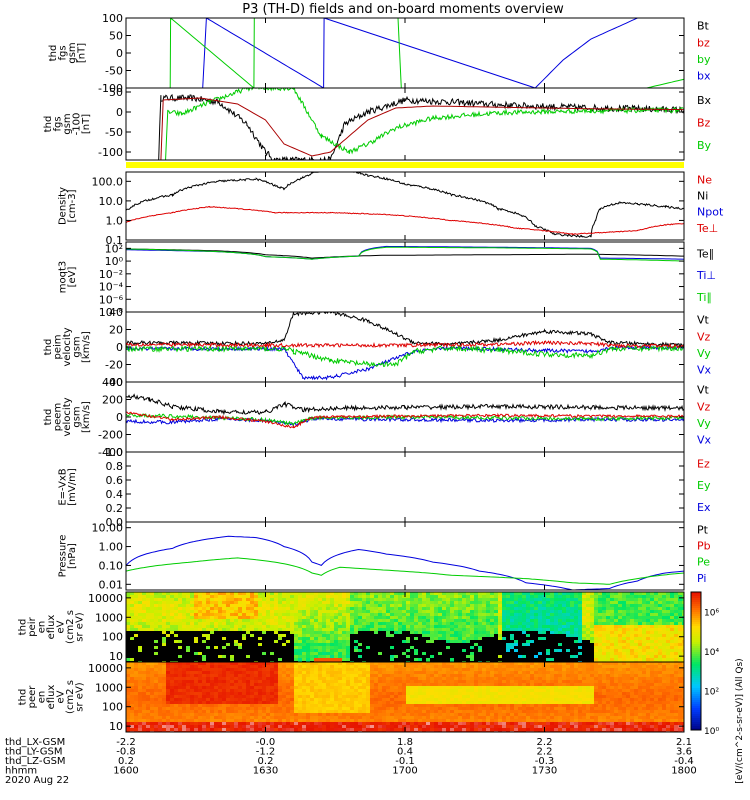  Describe the element at coordinates (704, 485) in the screenshot. I see `legend-Ey: Ey` at that location.